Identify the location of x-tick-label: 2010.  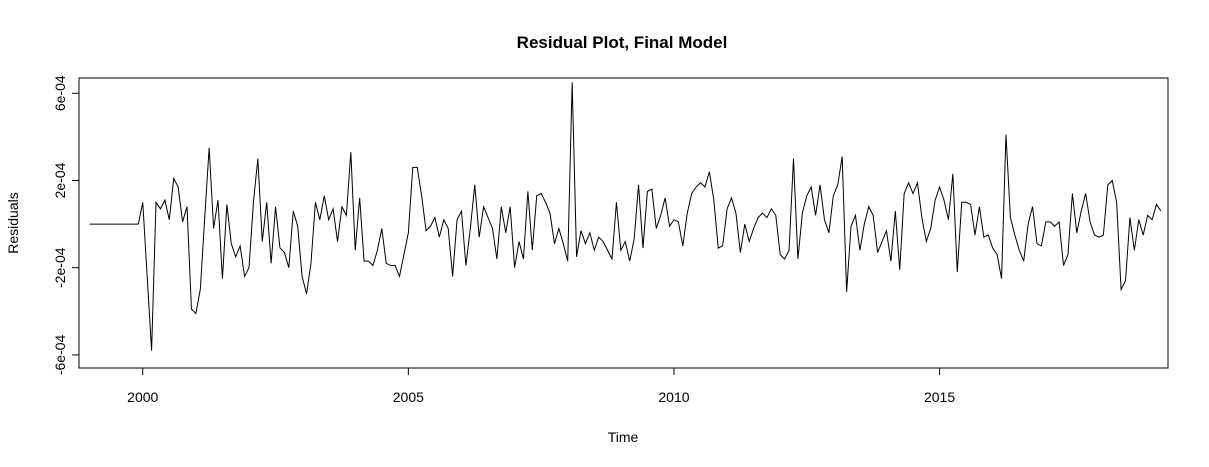
(673, 397).